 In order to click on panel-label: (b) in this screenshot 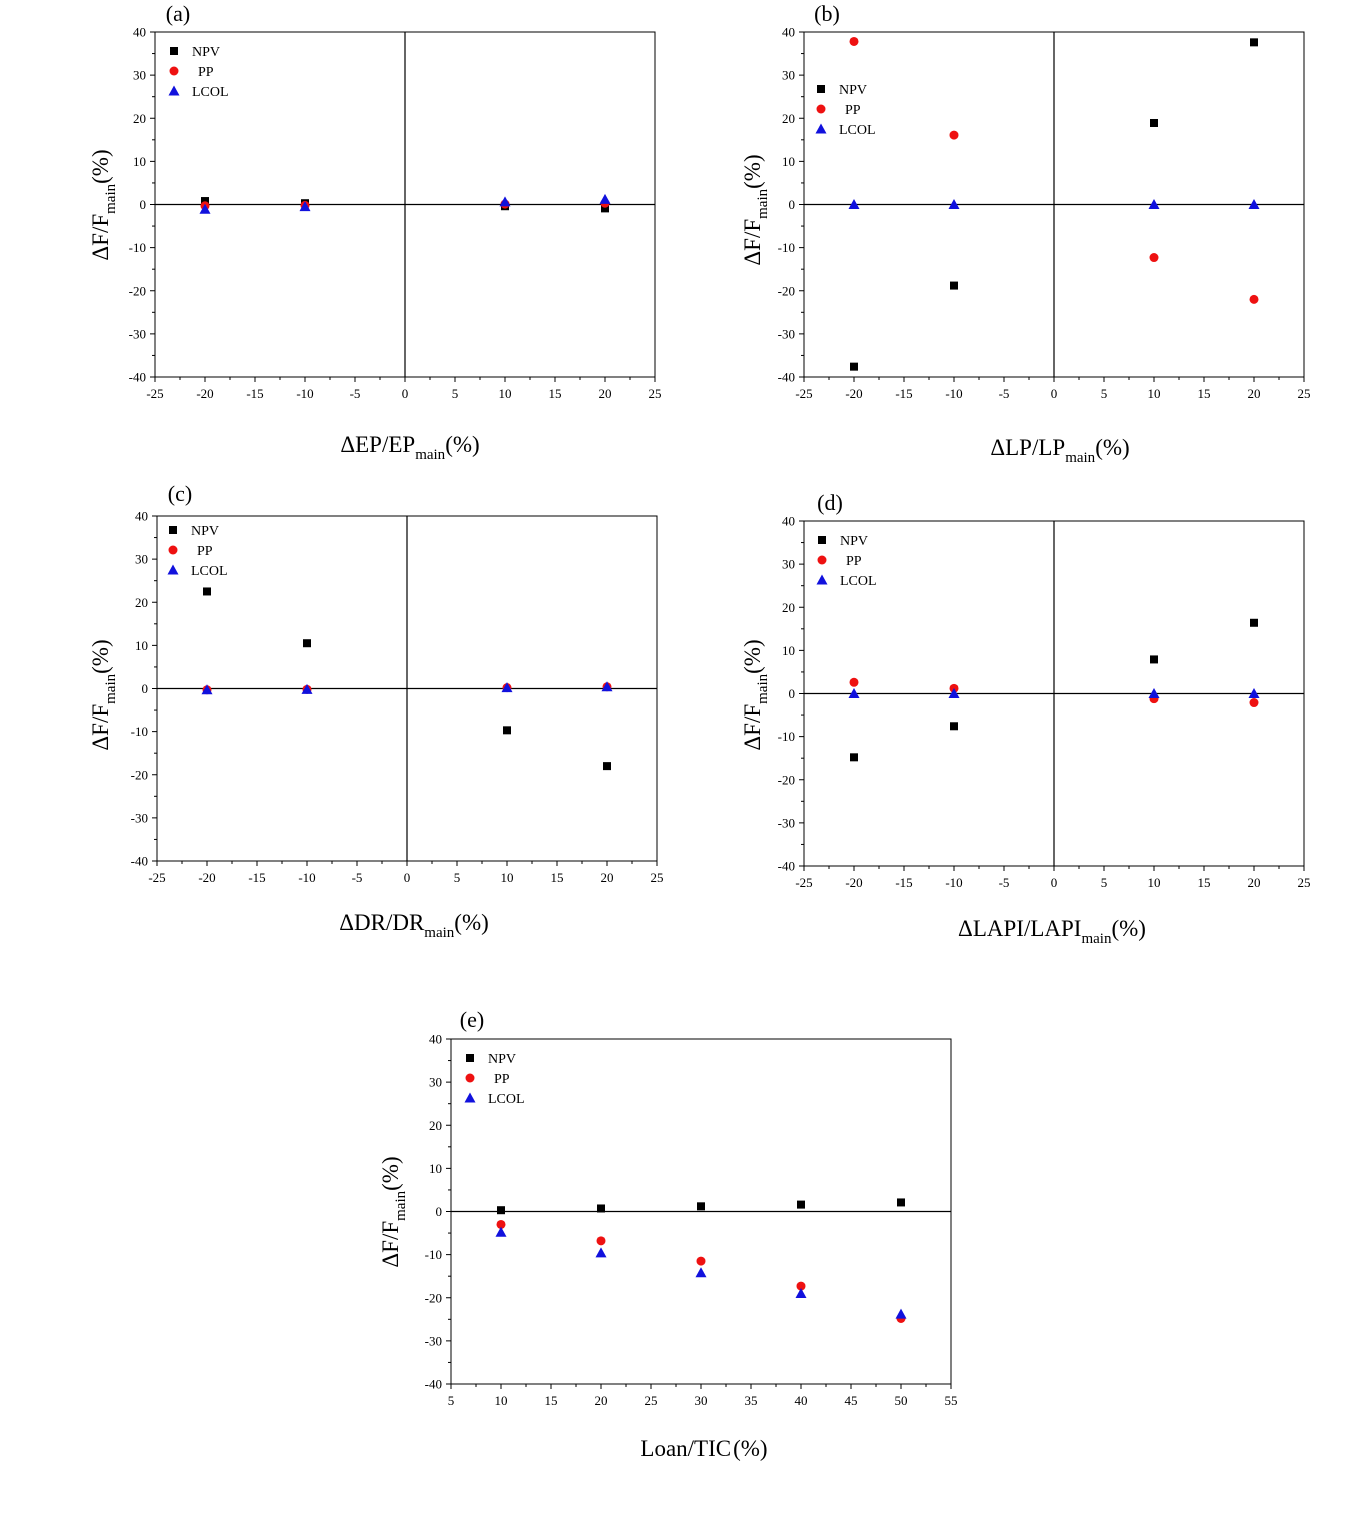, I will do `click(827, 13)`.